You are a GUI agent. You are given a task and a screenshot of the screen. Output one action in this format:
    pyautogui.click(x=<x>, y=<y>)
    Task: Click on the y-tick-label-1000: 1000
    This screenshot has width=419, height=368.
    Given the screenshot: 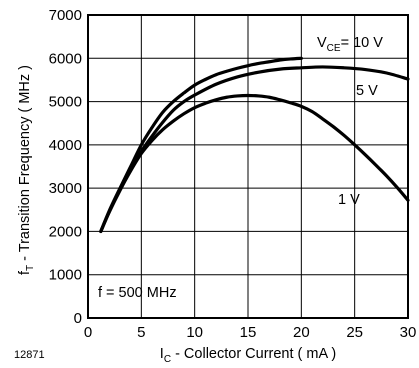 What is the action you would take?
    pyautogui.click(x=65, y=275)
    